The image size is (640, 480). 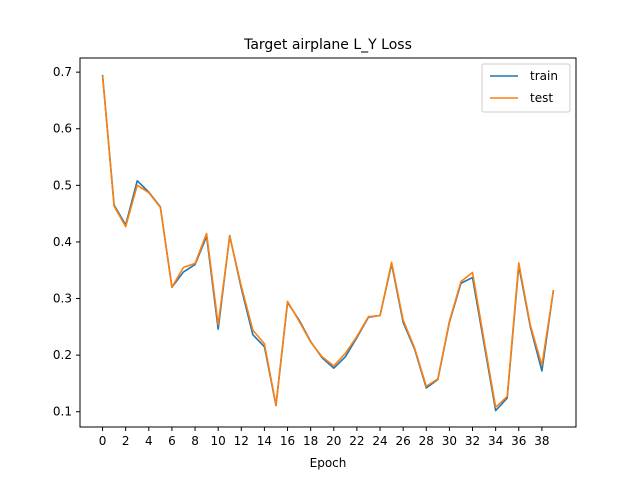 I want to click on x-axis-label: Epoch, so click(x=328, y=463).